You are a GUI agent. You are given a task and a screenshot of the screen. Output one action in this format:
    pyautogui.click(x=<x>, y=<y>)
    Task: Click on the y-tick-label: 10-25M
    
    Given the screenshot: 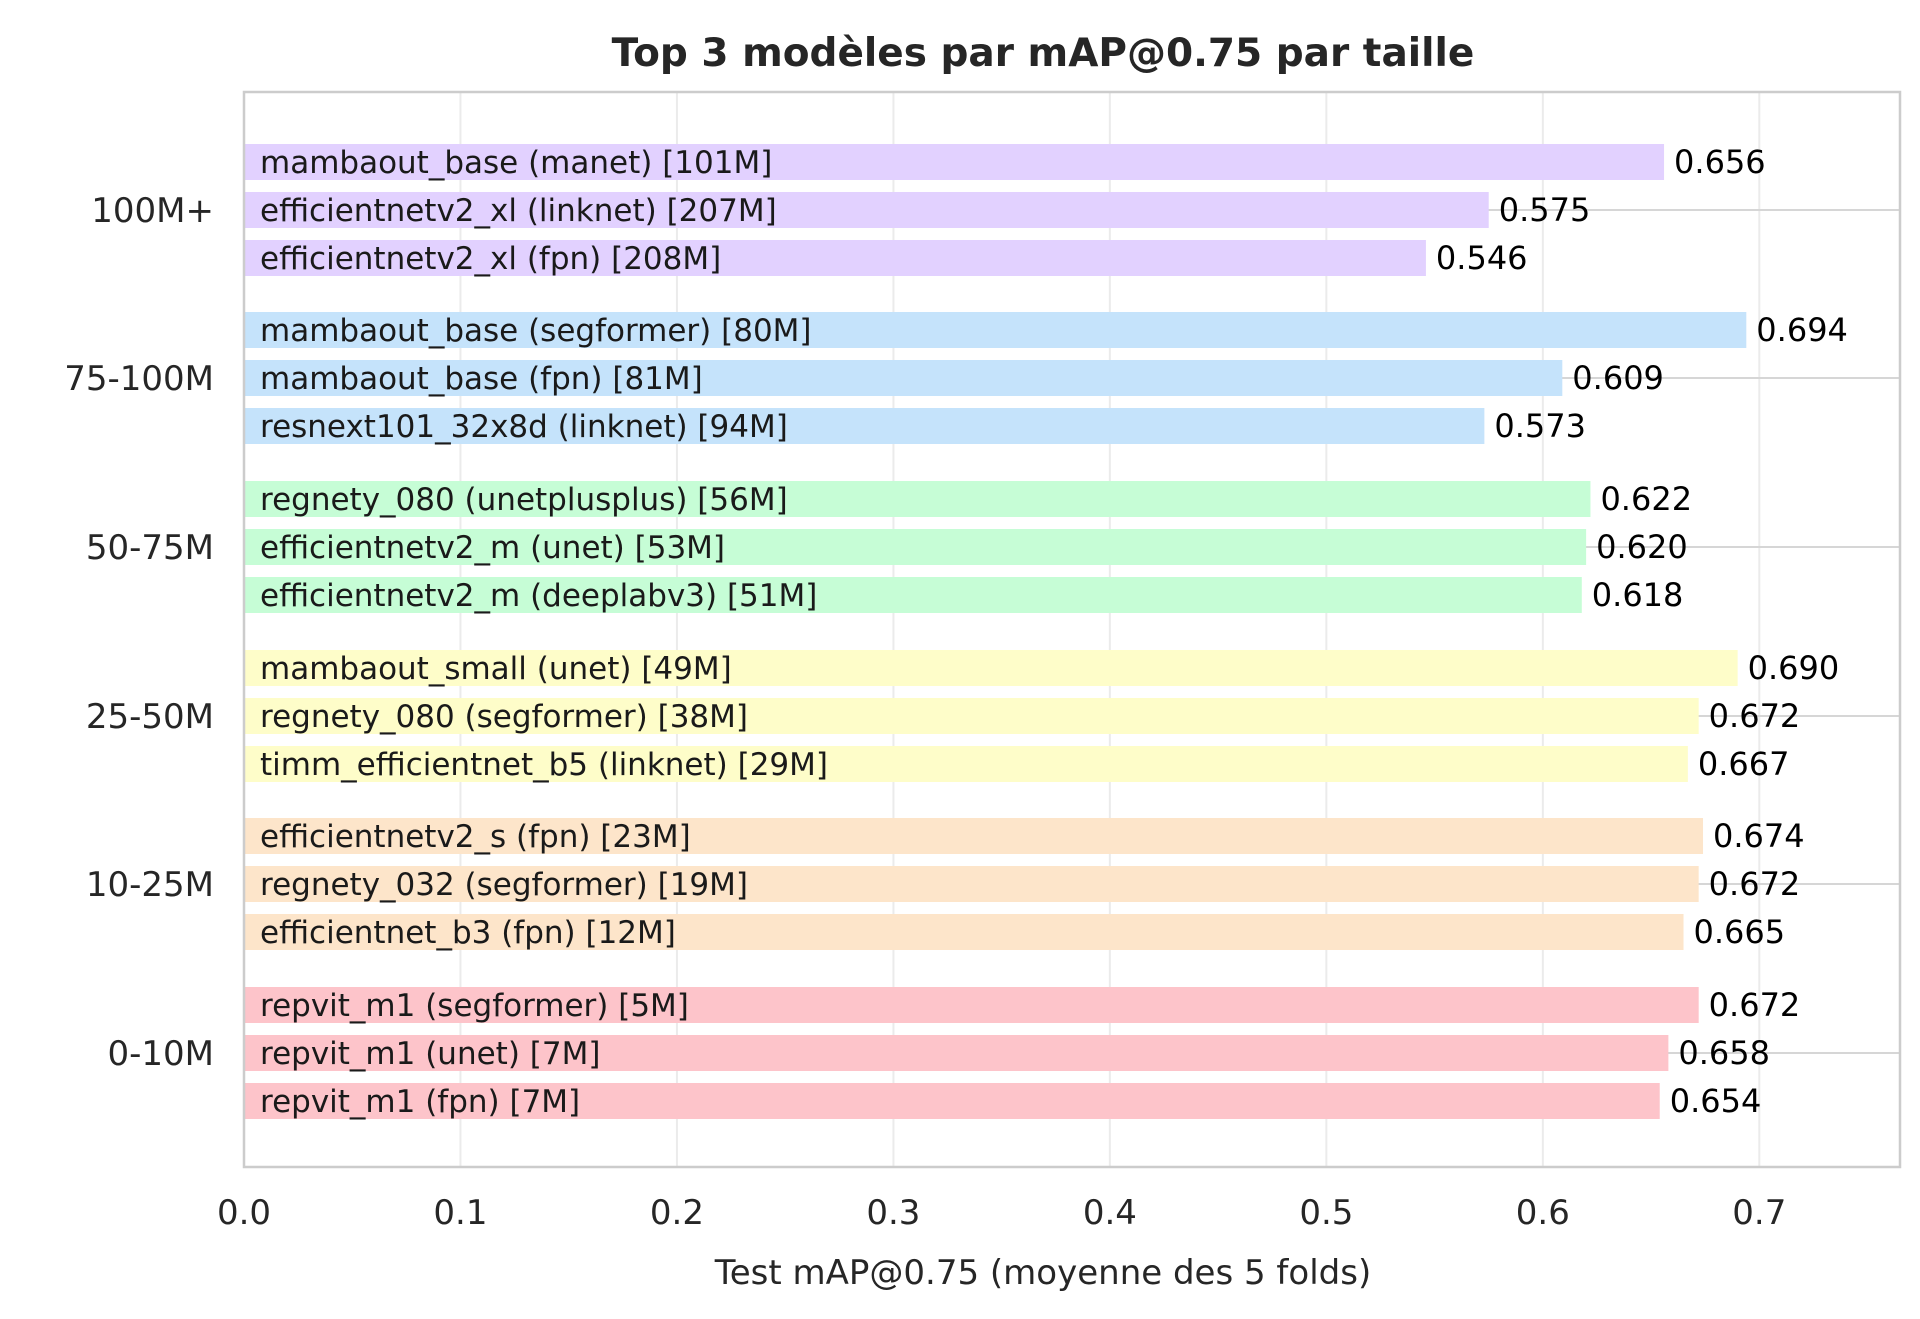 What is the action you would take?
    pyautogui.click(x=150, y=885)
    